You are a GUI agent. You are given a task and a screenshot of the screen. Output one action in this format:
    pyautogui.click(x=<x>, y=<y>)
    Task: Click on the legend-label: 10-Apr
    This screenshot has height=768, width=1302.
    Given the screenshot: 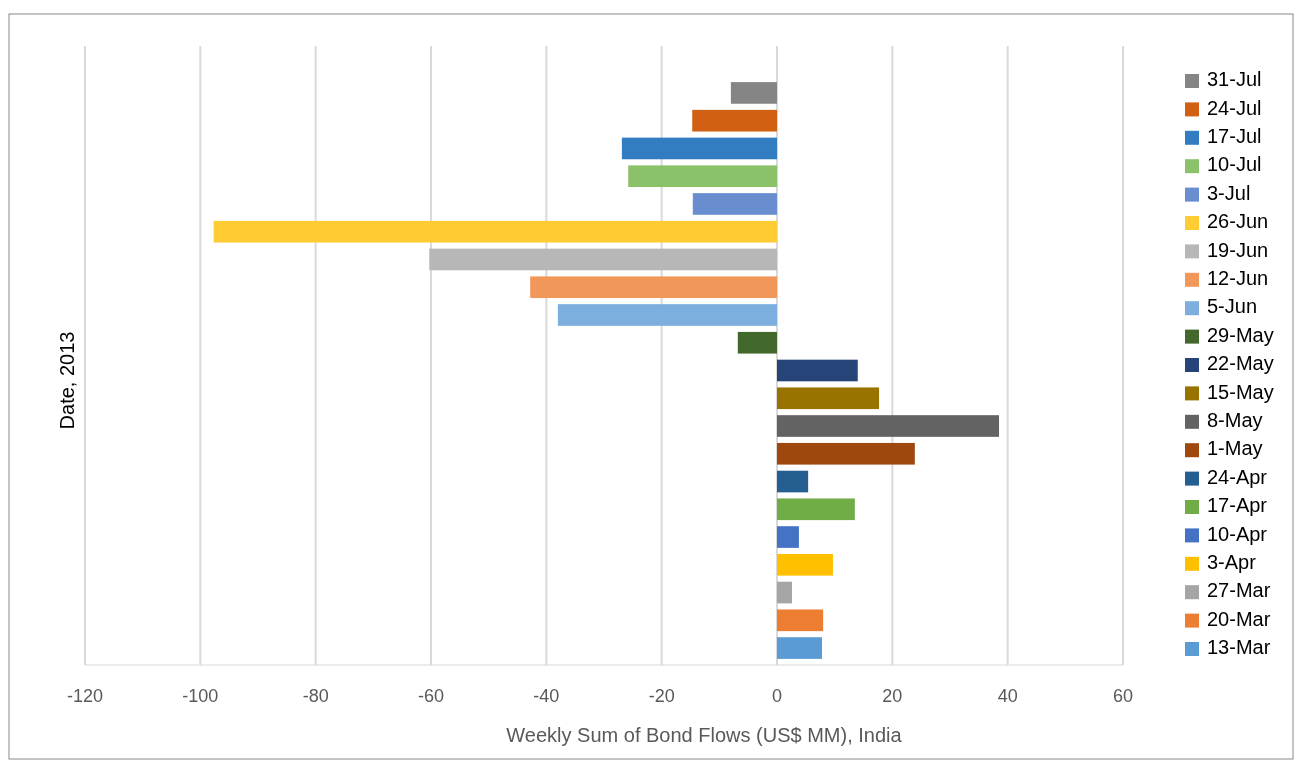 What is the action you would take?
    pyautogui.click(x=1237, y=533)
    